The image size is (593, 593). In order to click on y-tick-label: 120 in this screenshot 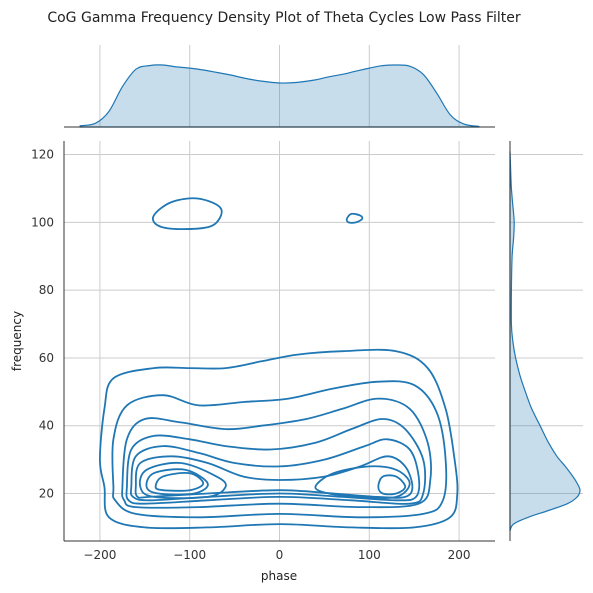, I will do `click(42, 155)`.